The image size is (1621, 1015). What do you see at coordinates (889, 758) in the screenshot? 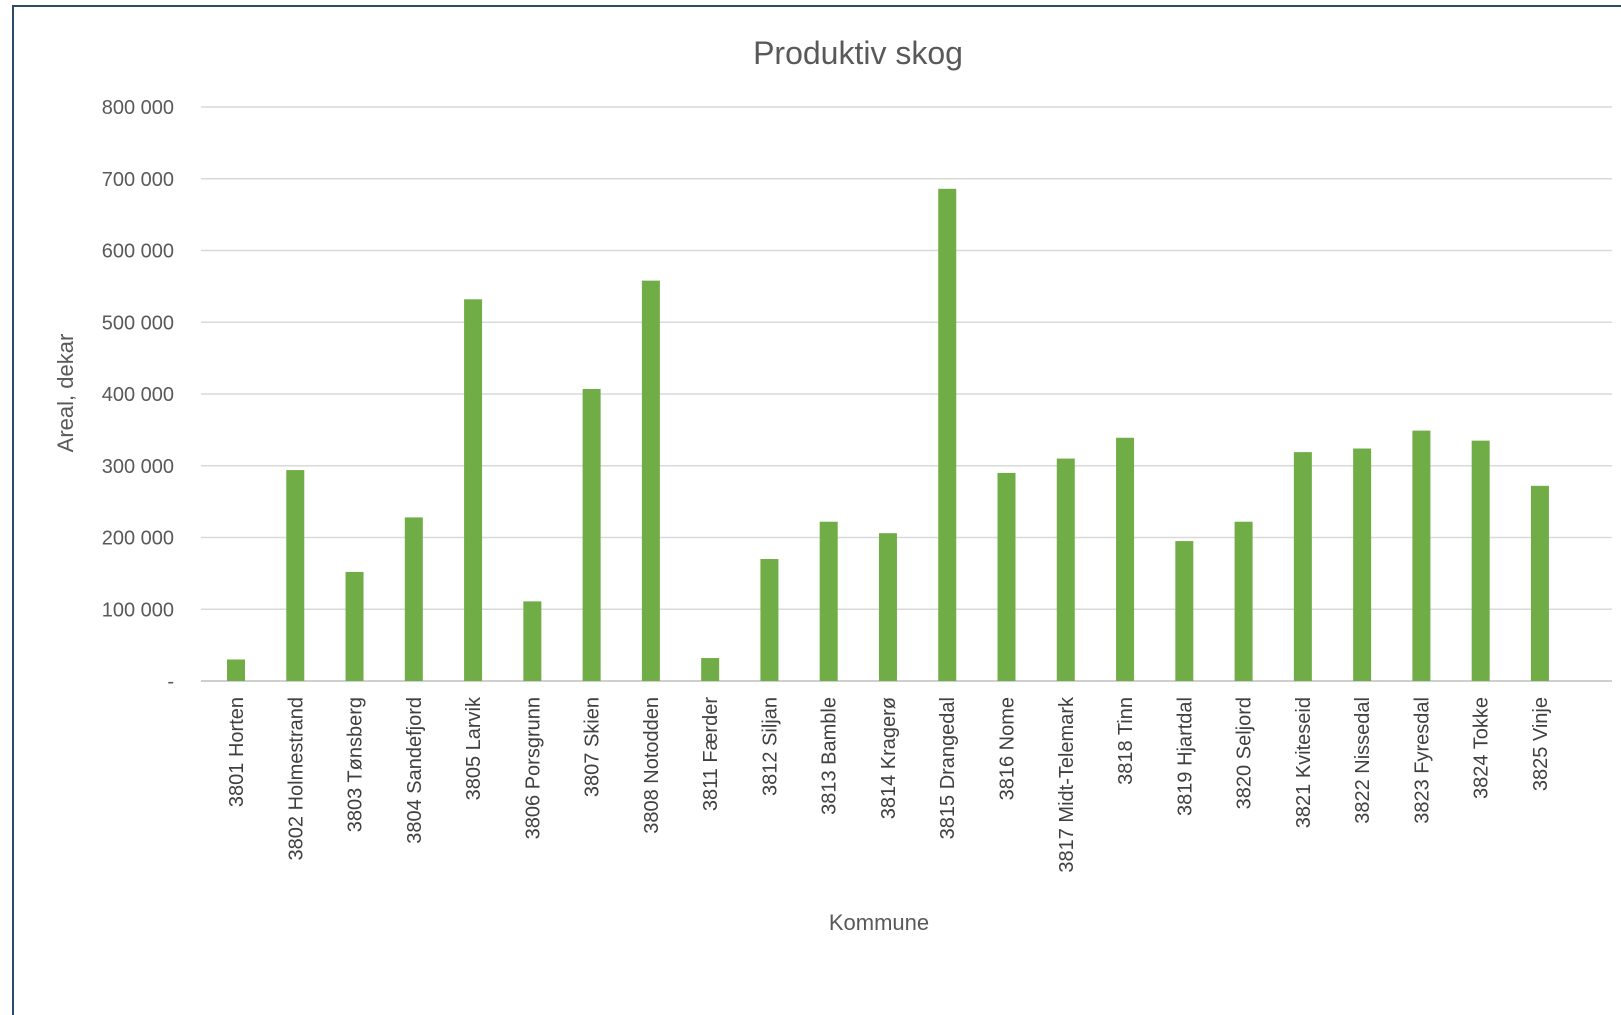
I see `x-tick-label: 3814 Kragerø` at bounding box center [889, 758].